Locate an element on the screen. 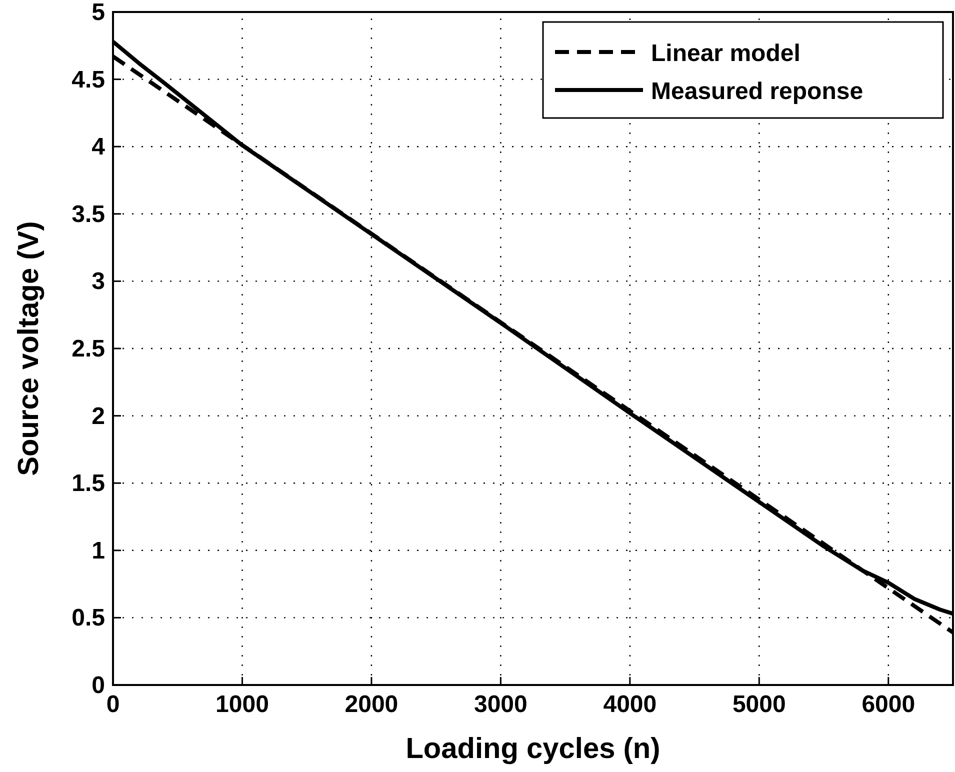  y-tick-label: 1.5 is located at coordinates (88, 484).